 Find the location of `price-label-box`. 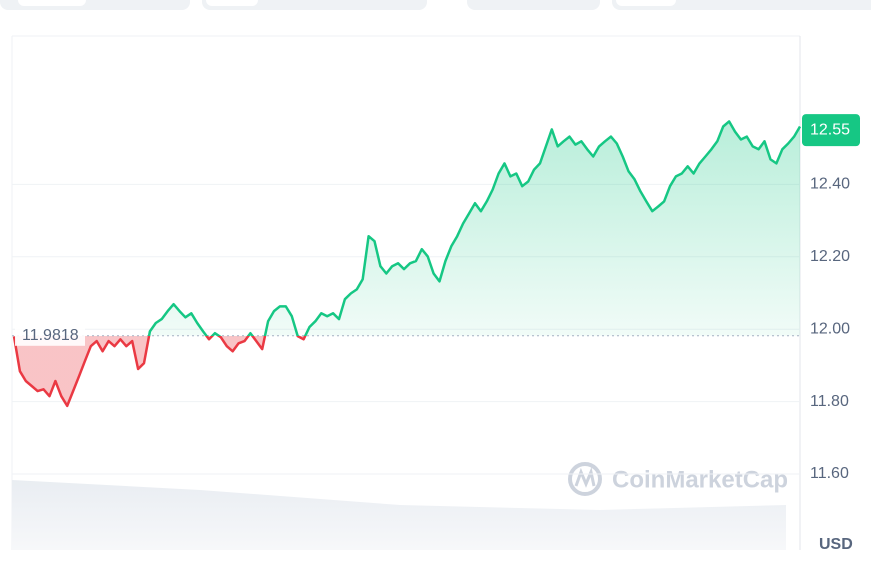

price-label-box is located at coordinates (831, 130).